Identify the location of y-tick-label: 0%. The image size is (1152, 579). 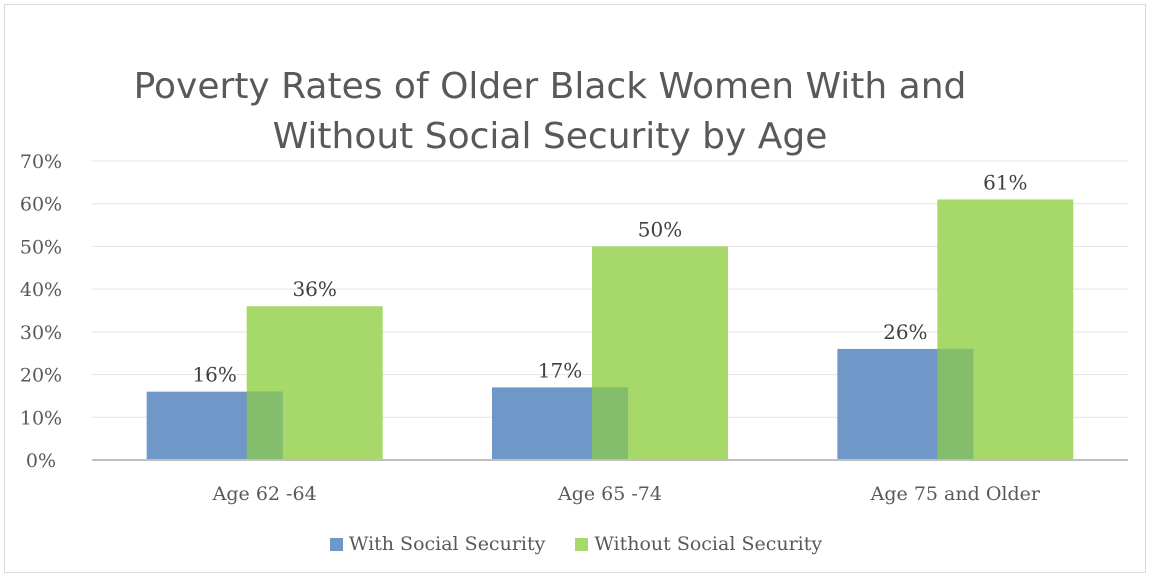
(41, 461).